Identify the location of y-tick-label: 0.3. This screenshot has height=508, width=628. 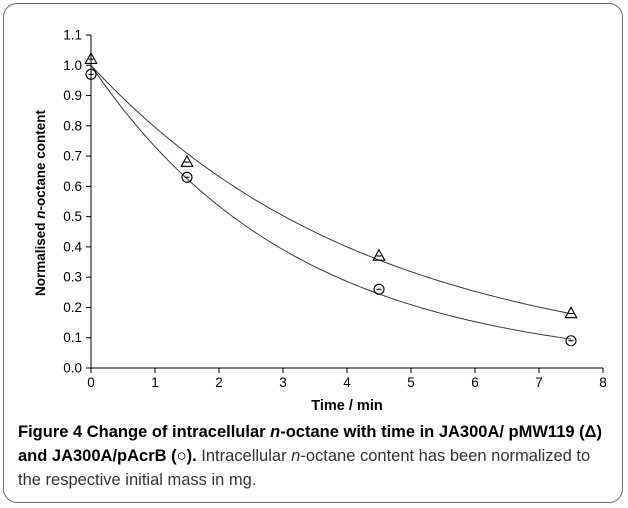
(72, 277).